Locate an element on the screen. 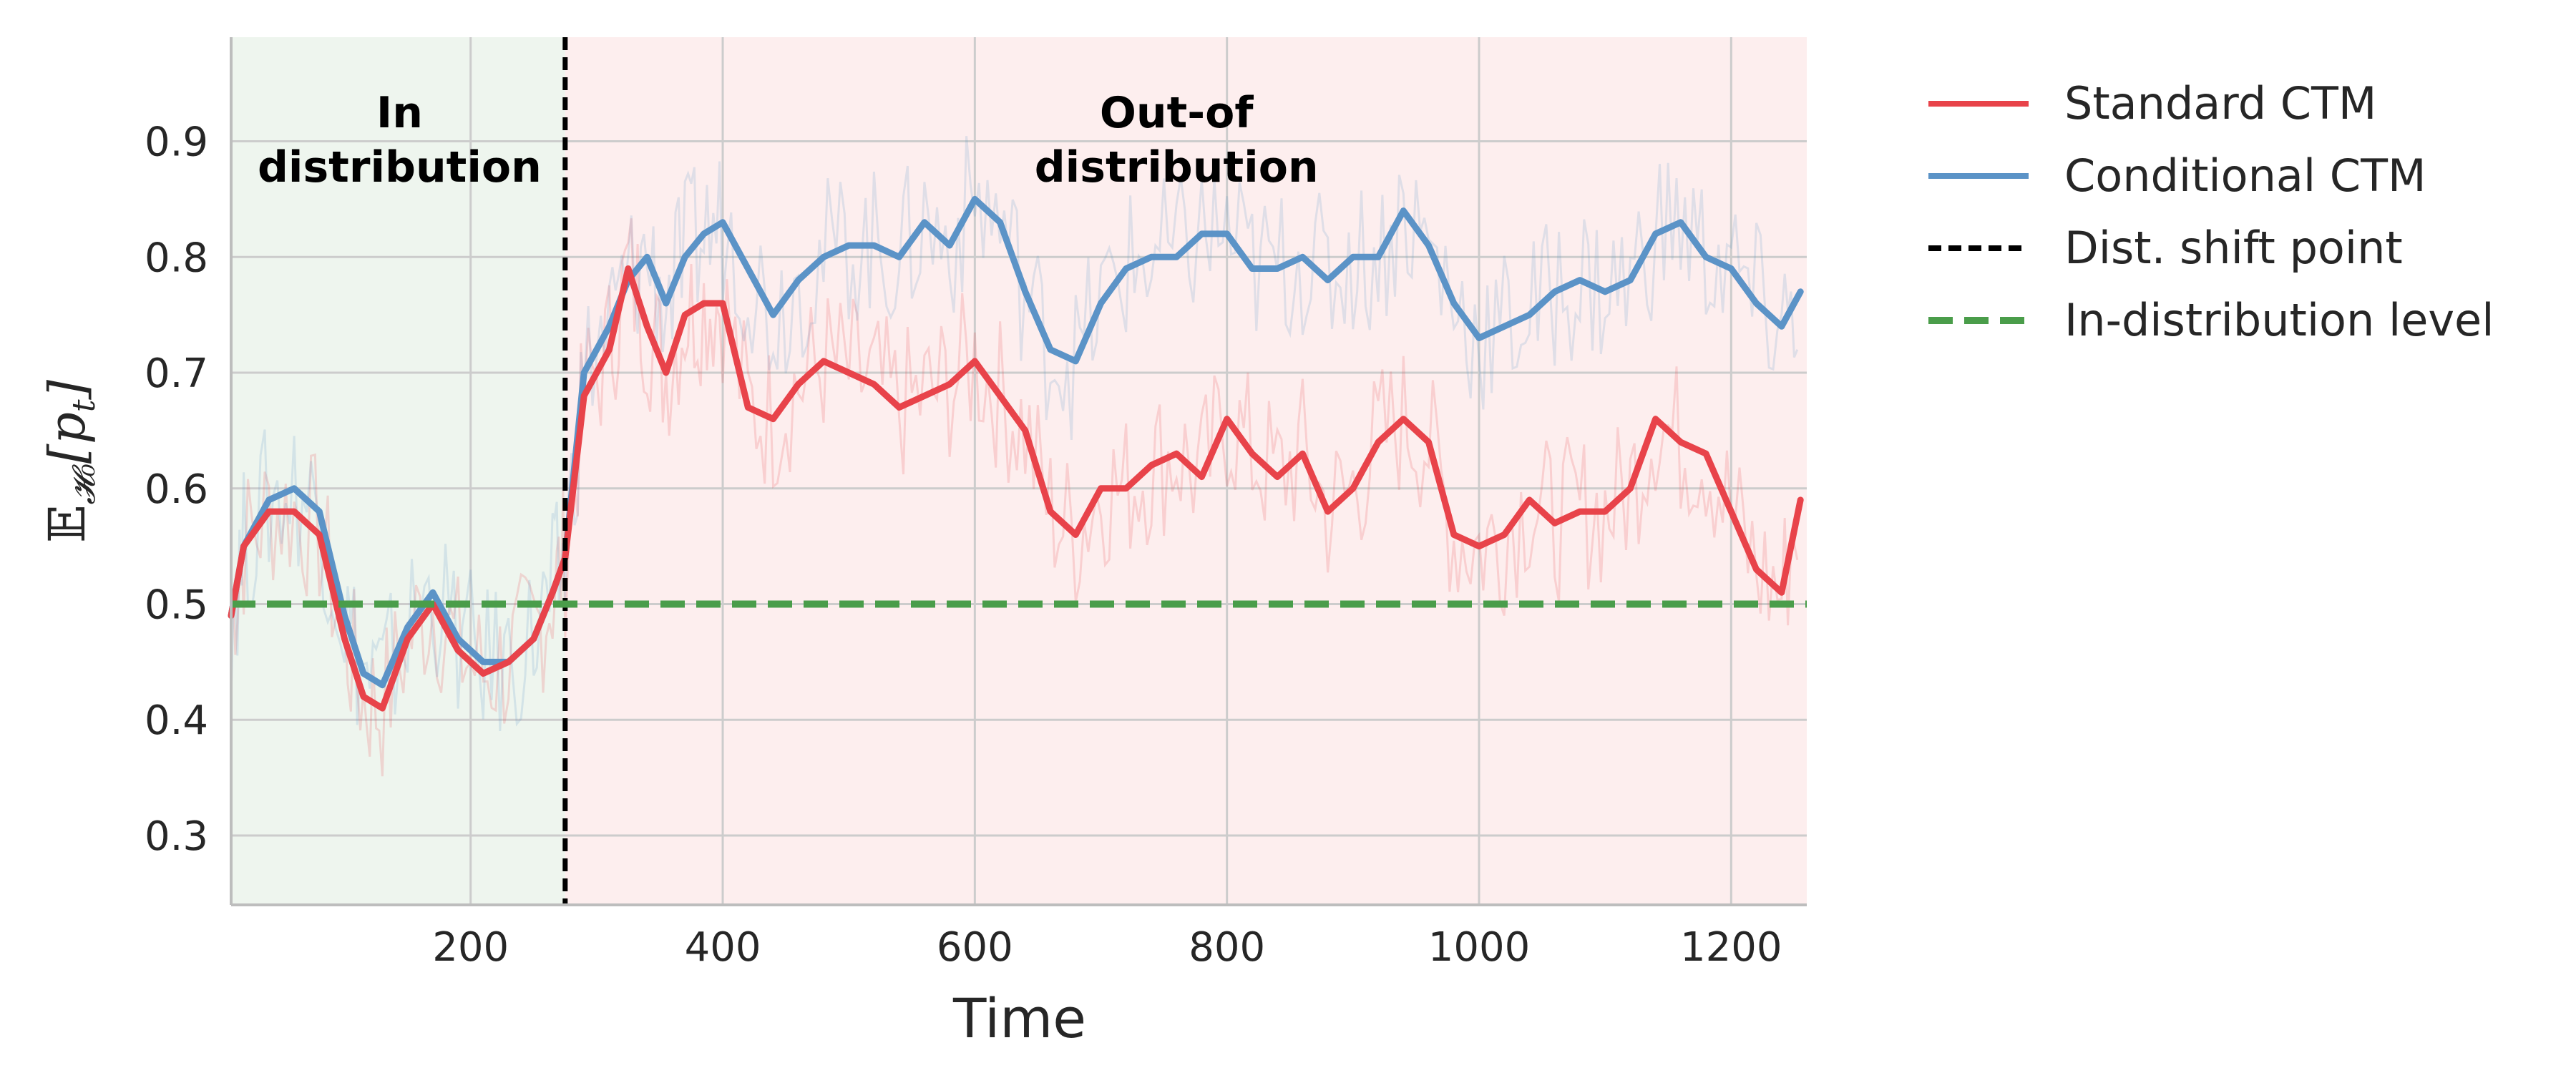  x-tick-labels: 200 400 600 800 1000 1200 is located at coordinates (1107, 948).